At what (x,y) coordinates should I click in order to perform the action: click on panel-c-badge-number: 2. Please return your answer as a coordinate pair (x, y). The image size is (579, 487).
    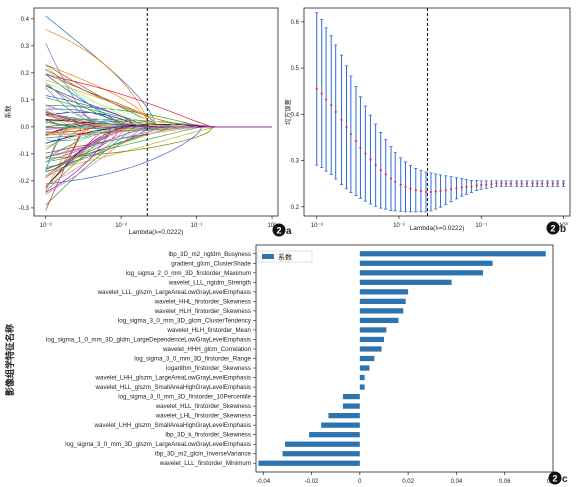
    Looking at the image, I should click on (554, 479).